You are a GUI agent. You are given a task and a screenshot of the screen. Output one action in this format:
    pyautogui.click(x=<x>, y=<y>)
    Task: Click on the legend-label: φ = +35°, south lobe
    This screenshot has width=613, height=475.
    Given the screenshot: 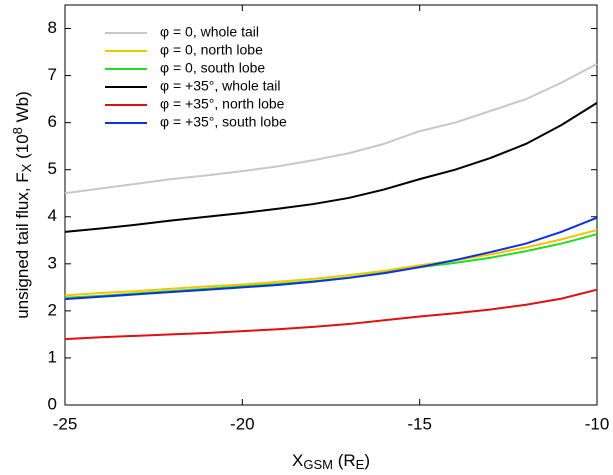 What is the action you would take?
    pyautogui.click(x=223, y=122)
    